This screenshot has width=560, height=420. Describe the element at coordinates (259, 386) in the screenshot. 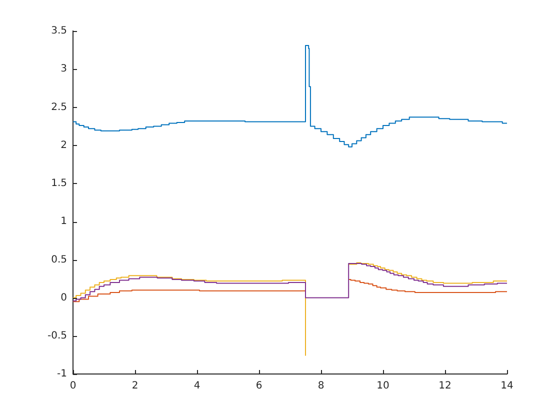

I see `x-tick-label: 6` at that location.